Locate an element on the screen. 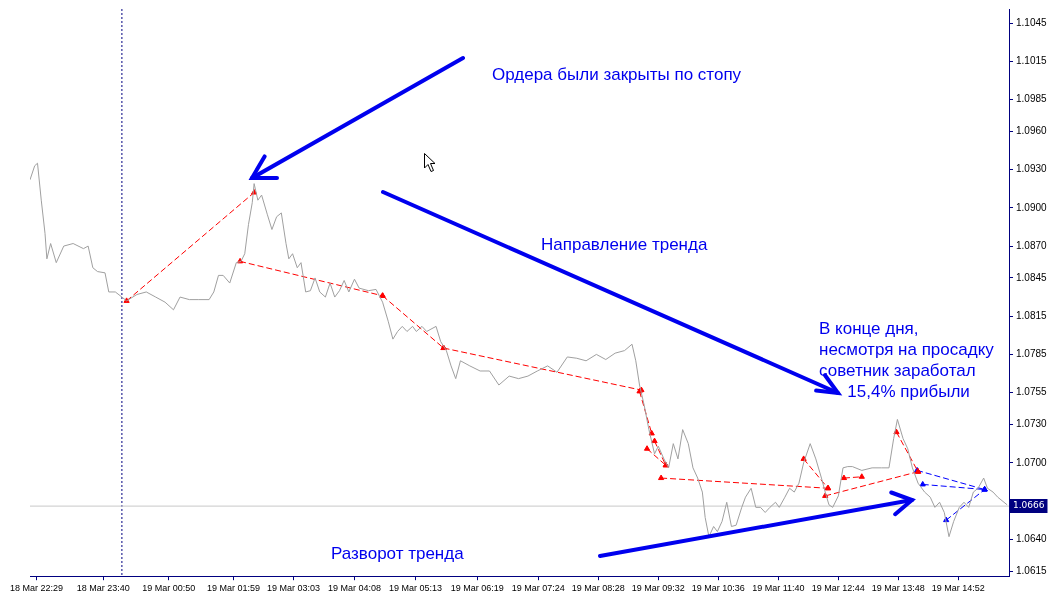  annotation: Направление тренда is located at coordinates (624, 244).